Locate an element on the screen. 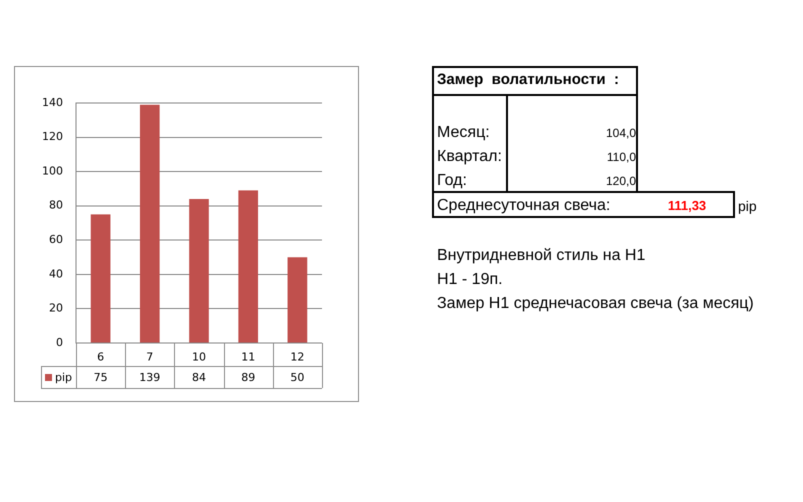  x-tick-label: 11 is located at coordinates (248, 357).